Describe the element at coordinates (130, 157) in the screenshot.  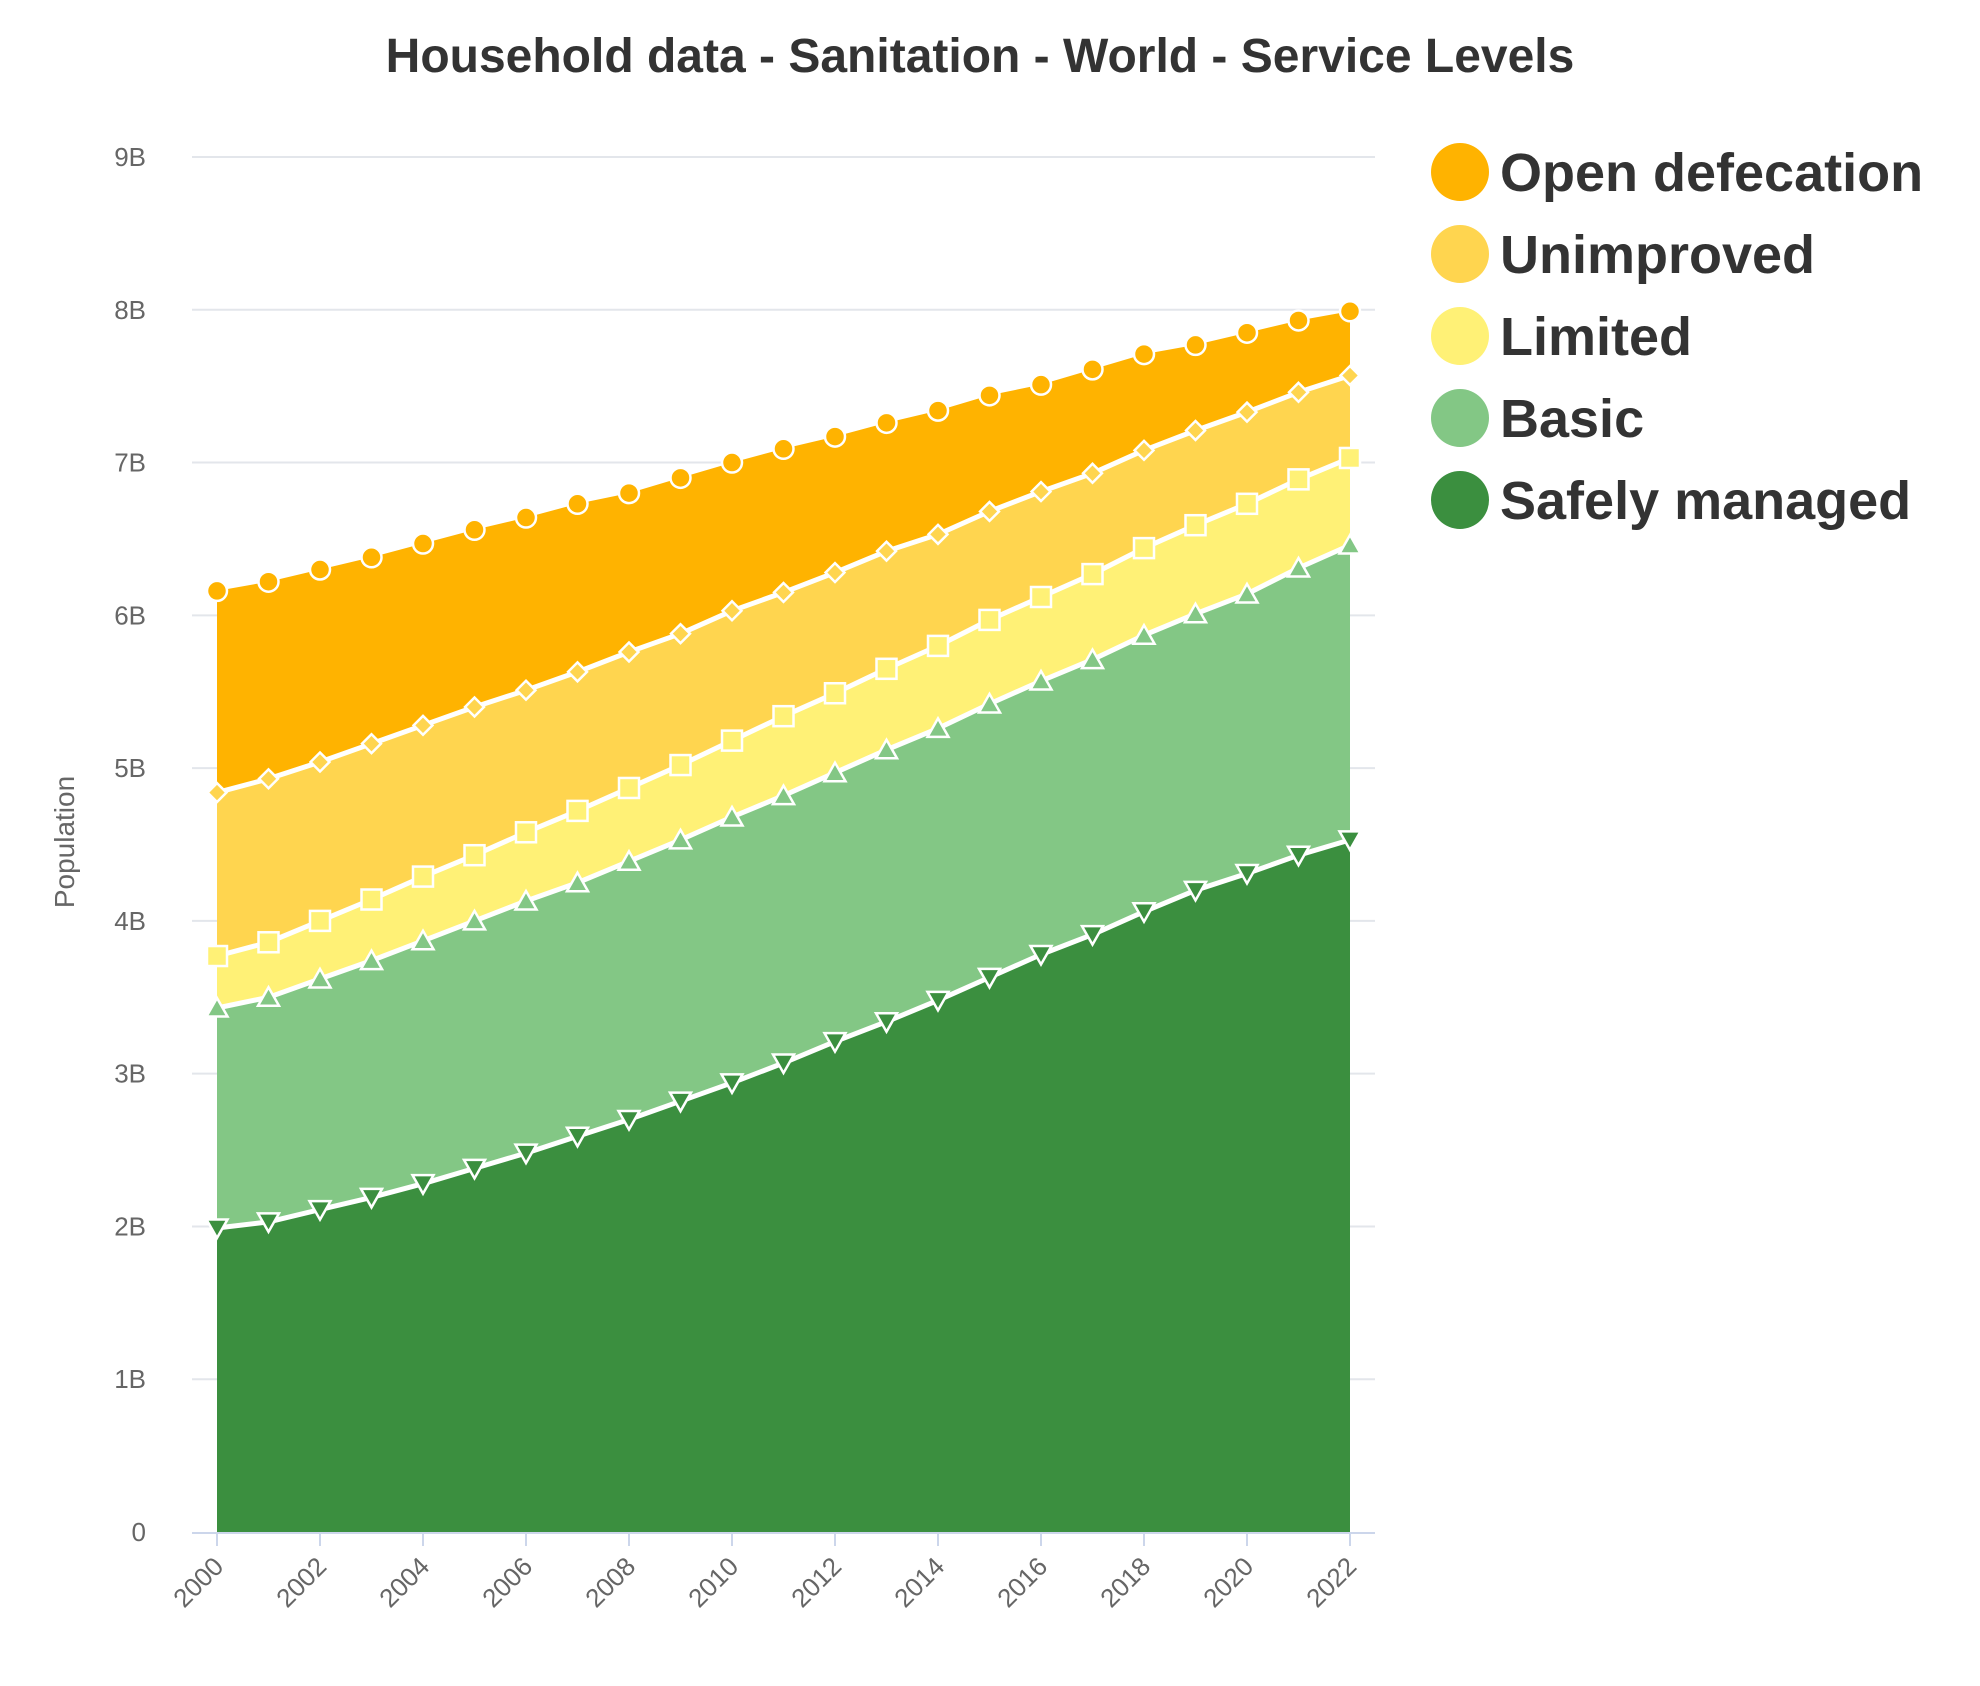
I see `y-tick-label: 9B` at that location.